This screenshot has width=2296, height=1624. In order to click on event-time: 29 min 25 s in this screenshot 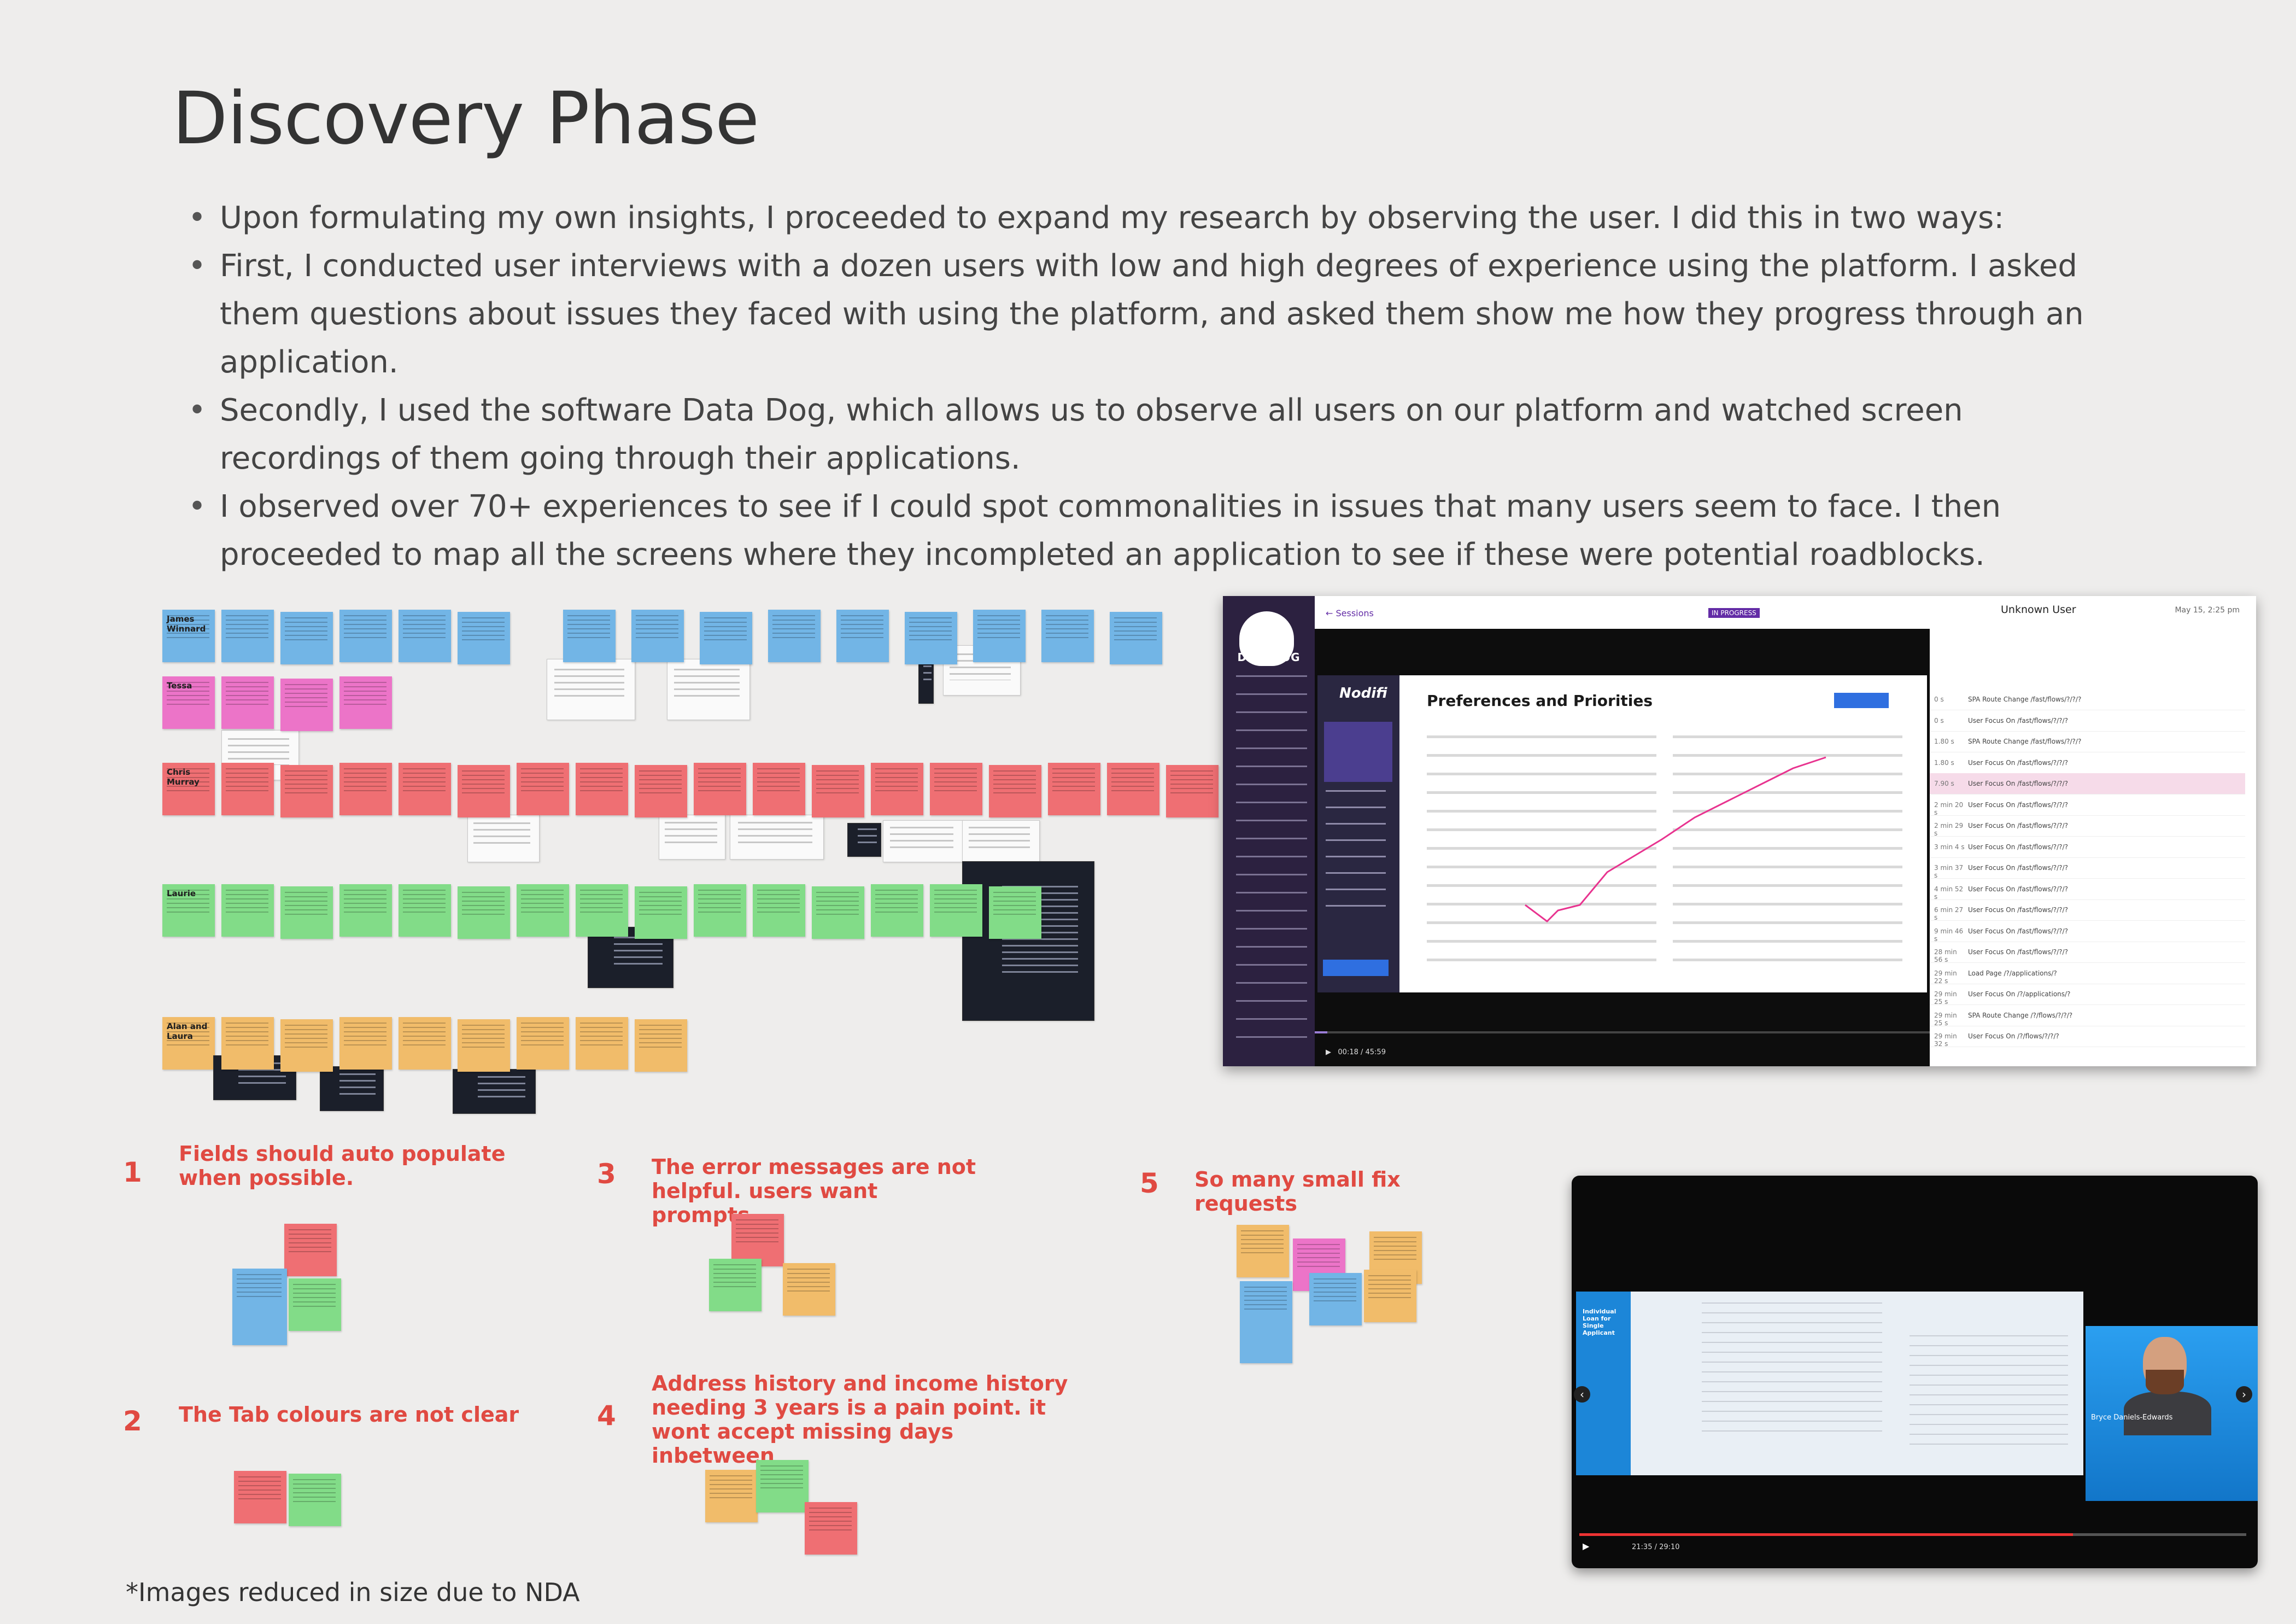, I will do `click(1945, 1019)`.